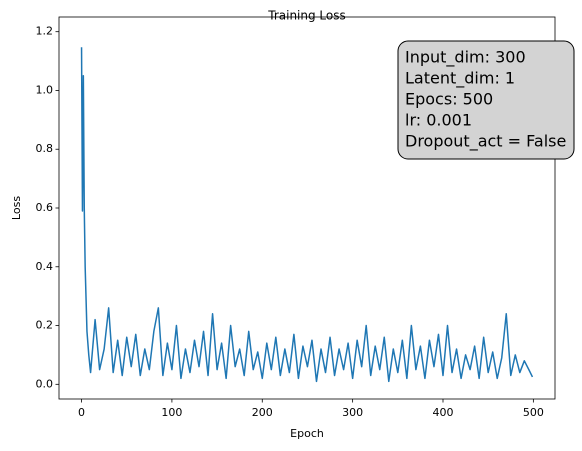 The height and width of the screenshot is (451, 582). What do you see at coordinates (45, 89) in the screenshot?
I see `y-tick-label: 1.0` at bounding box center [45, 89].